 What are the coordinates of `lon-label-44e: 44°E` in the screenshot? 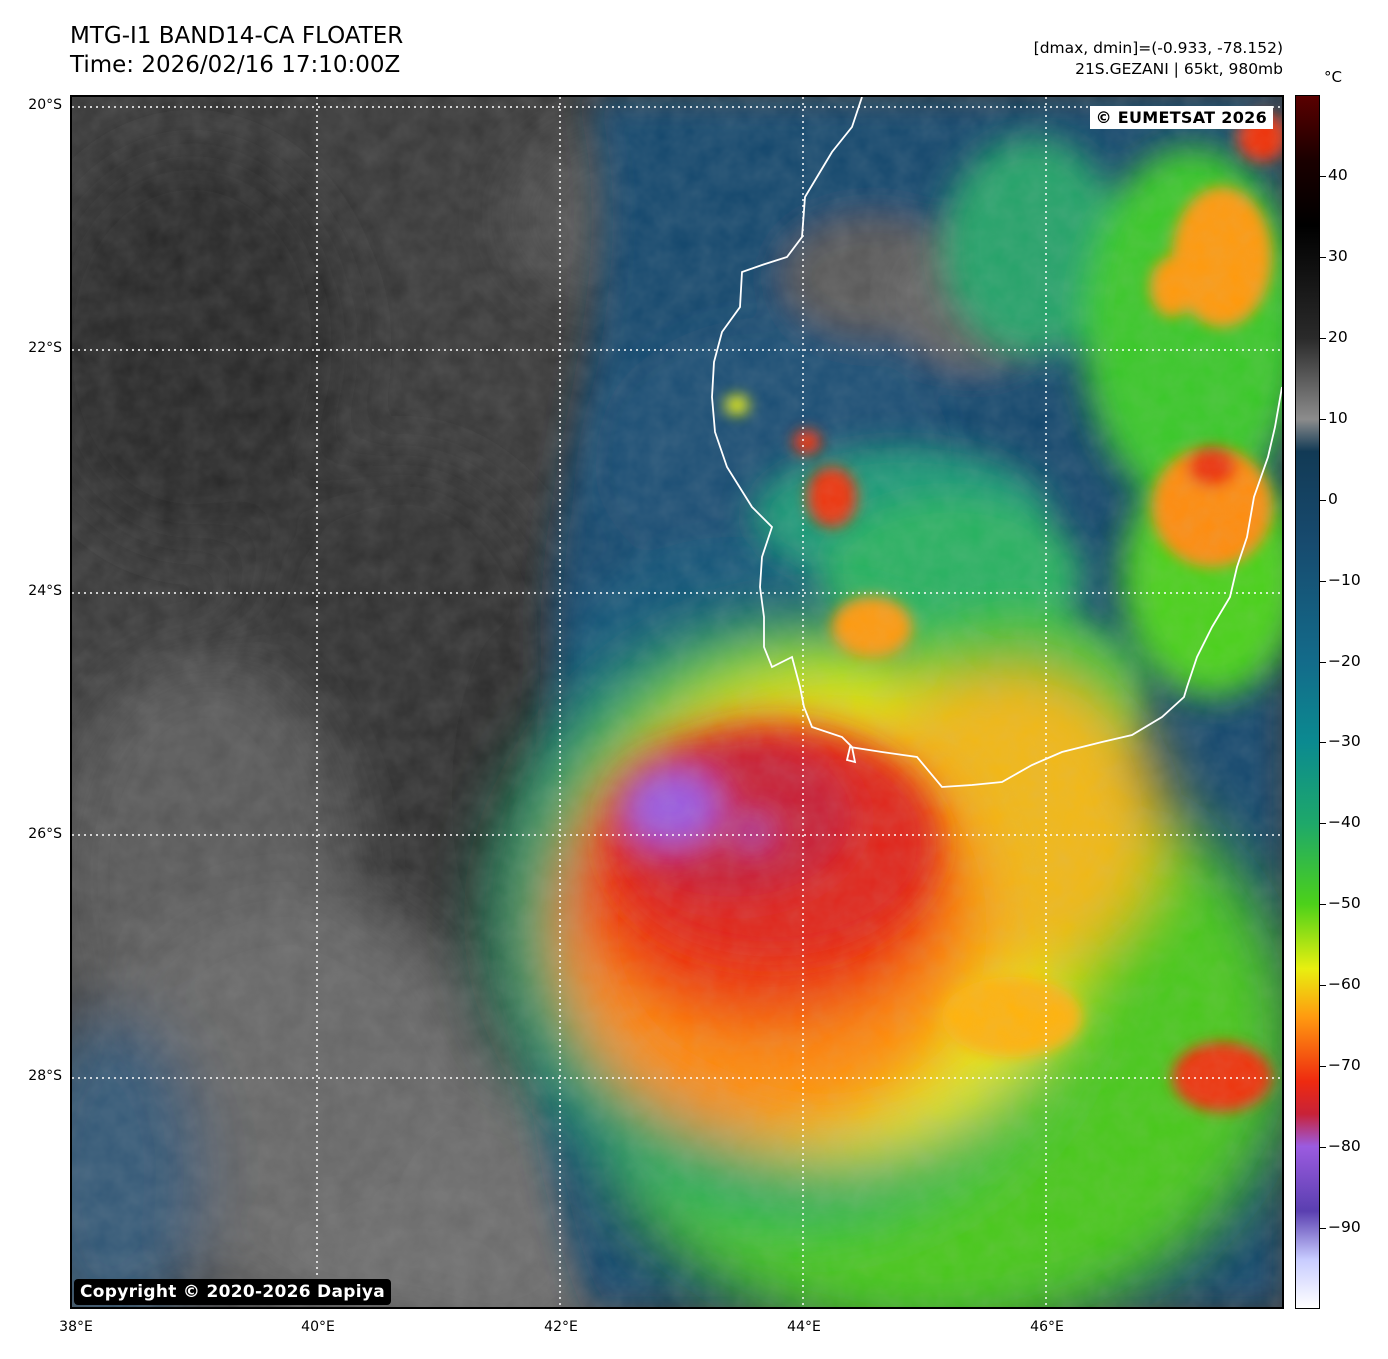 It's located at (804, 1327).